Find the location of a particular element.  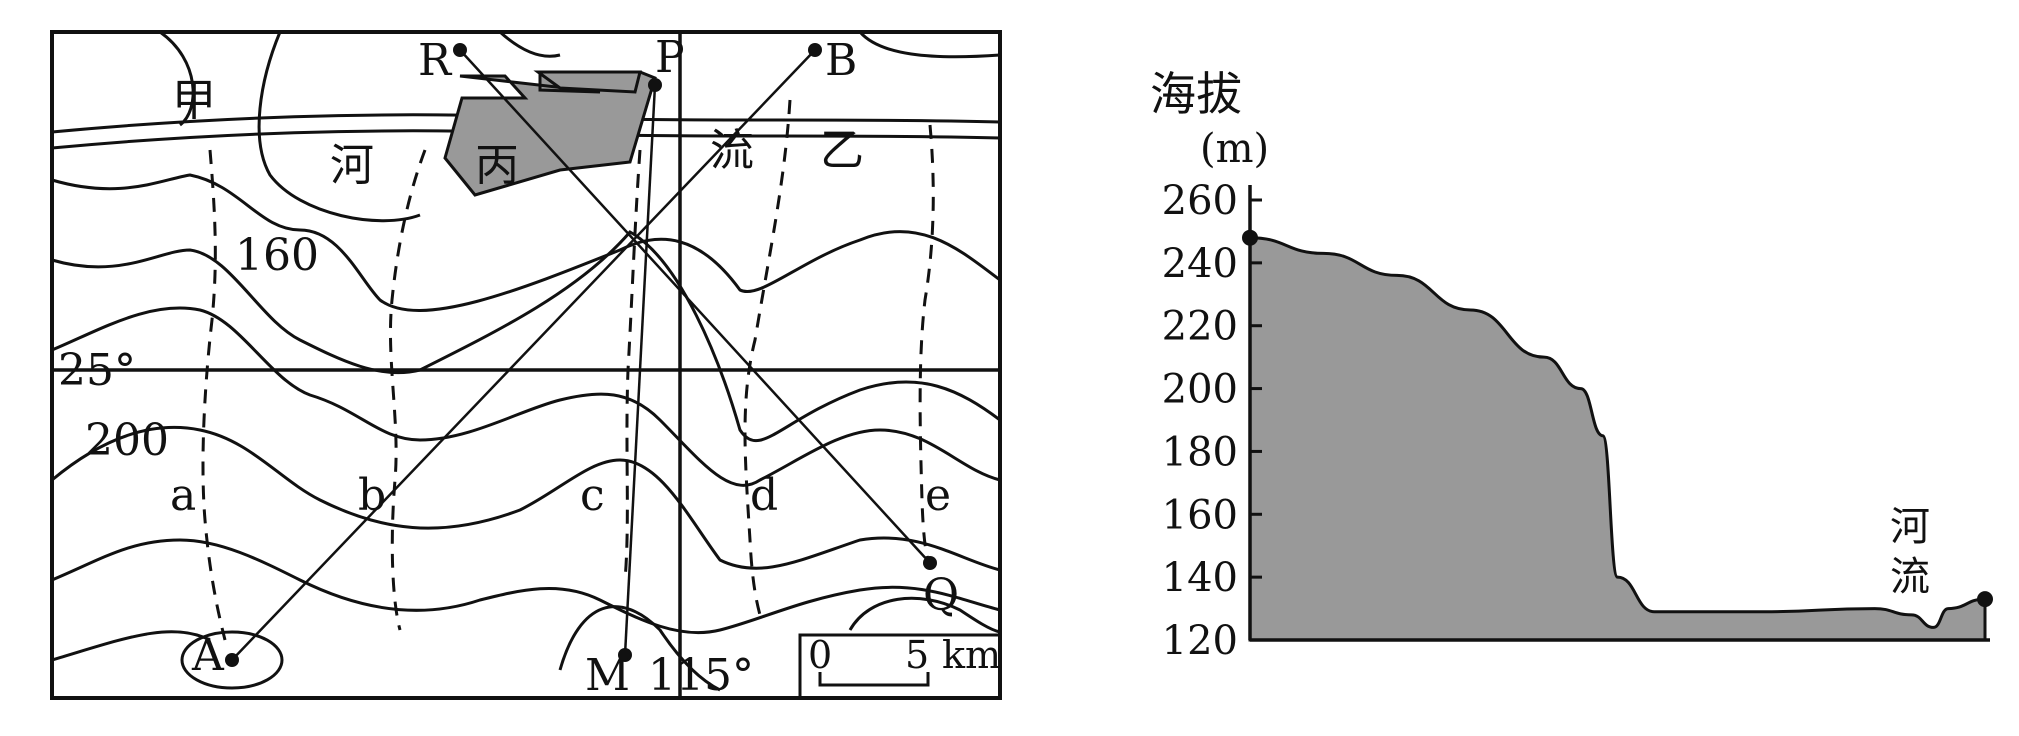

y-ticks: 260 240 220 200 180 160 140 120 is located at coordinates (1212, 421).